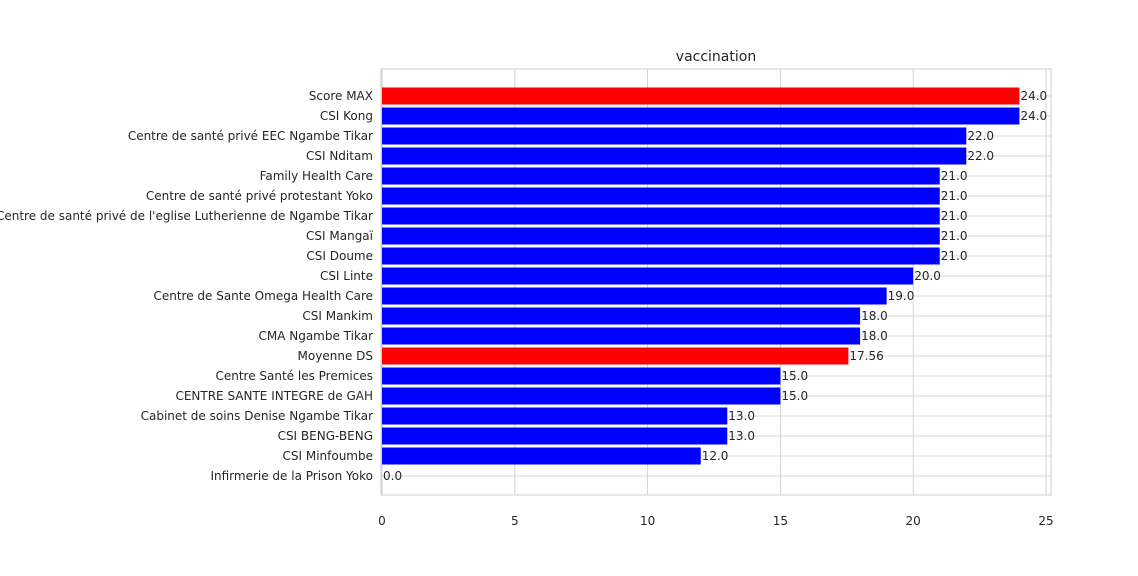 The image size is (1138, 576). Describe the element at coordinates (339, 156) in the screenshot. I see `category-label: CSI Nditam` at that location.